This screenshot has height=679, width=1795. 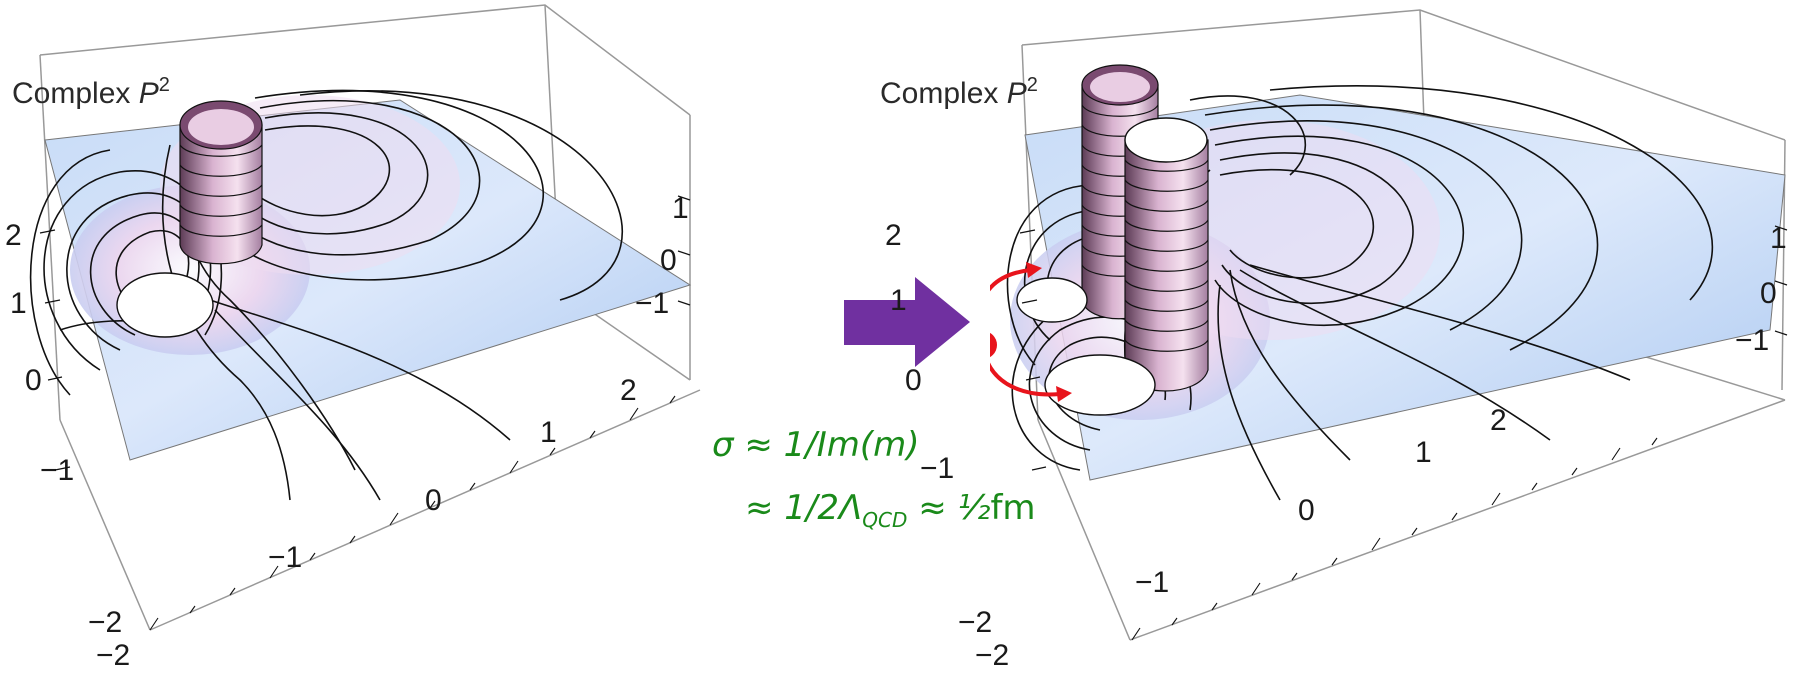 What do you see at coordinates (165, 305) in the screenshot?
I see `pole-hole` at bounding box center [165, 305].